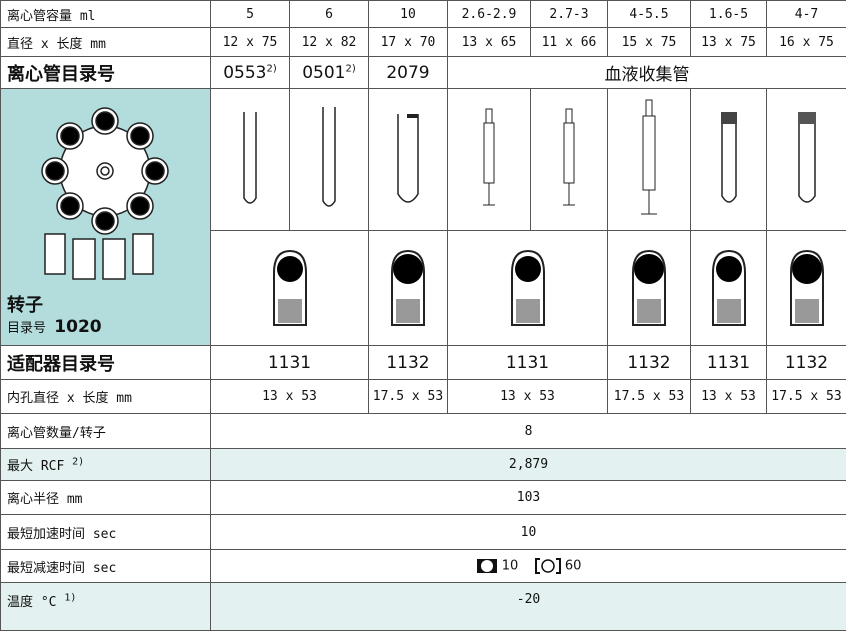  I want to click on cell: 103, so click(528, 498).